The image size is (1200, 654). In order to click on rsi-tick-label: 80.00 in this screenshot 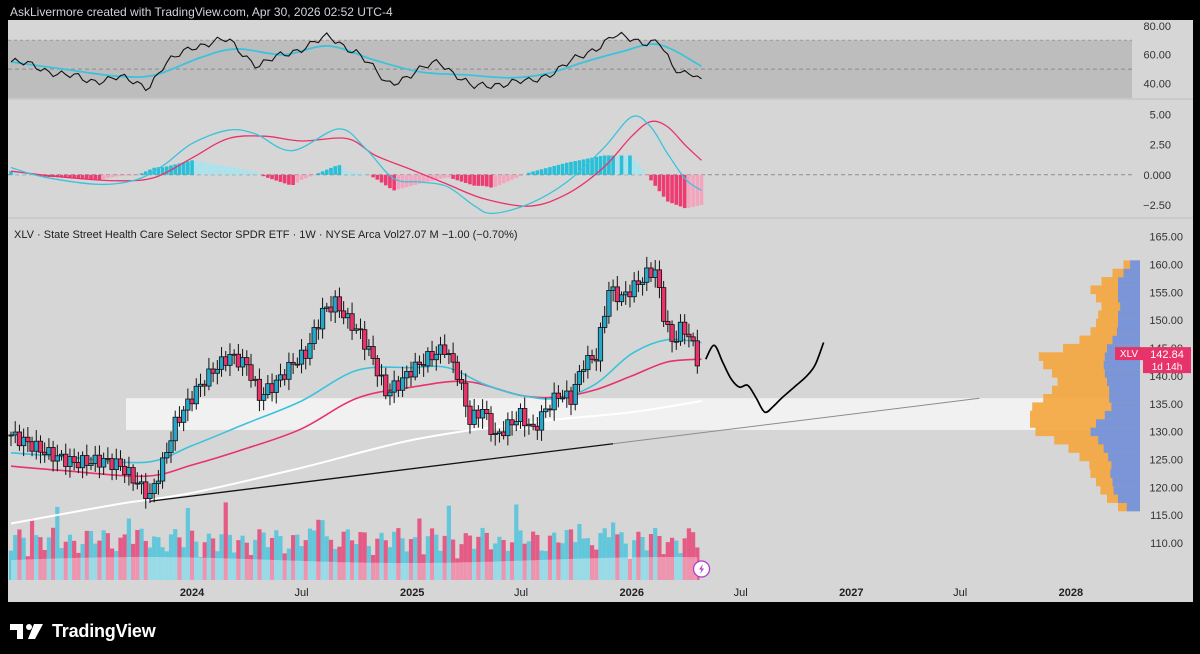, I will do `click(1157, 27)`.